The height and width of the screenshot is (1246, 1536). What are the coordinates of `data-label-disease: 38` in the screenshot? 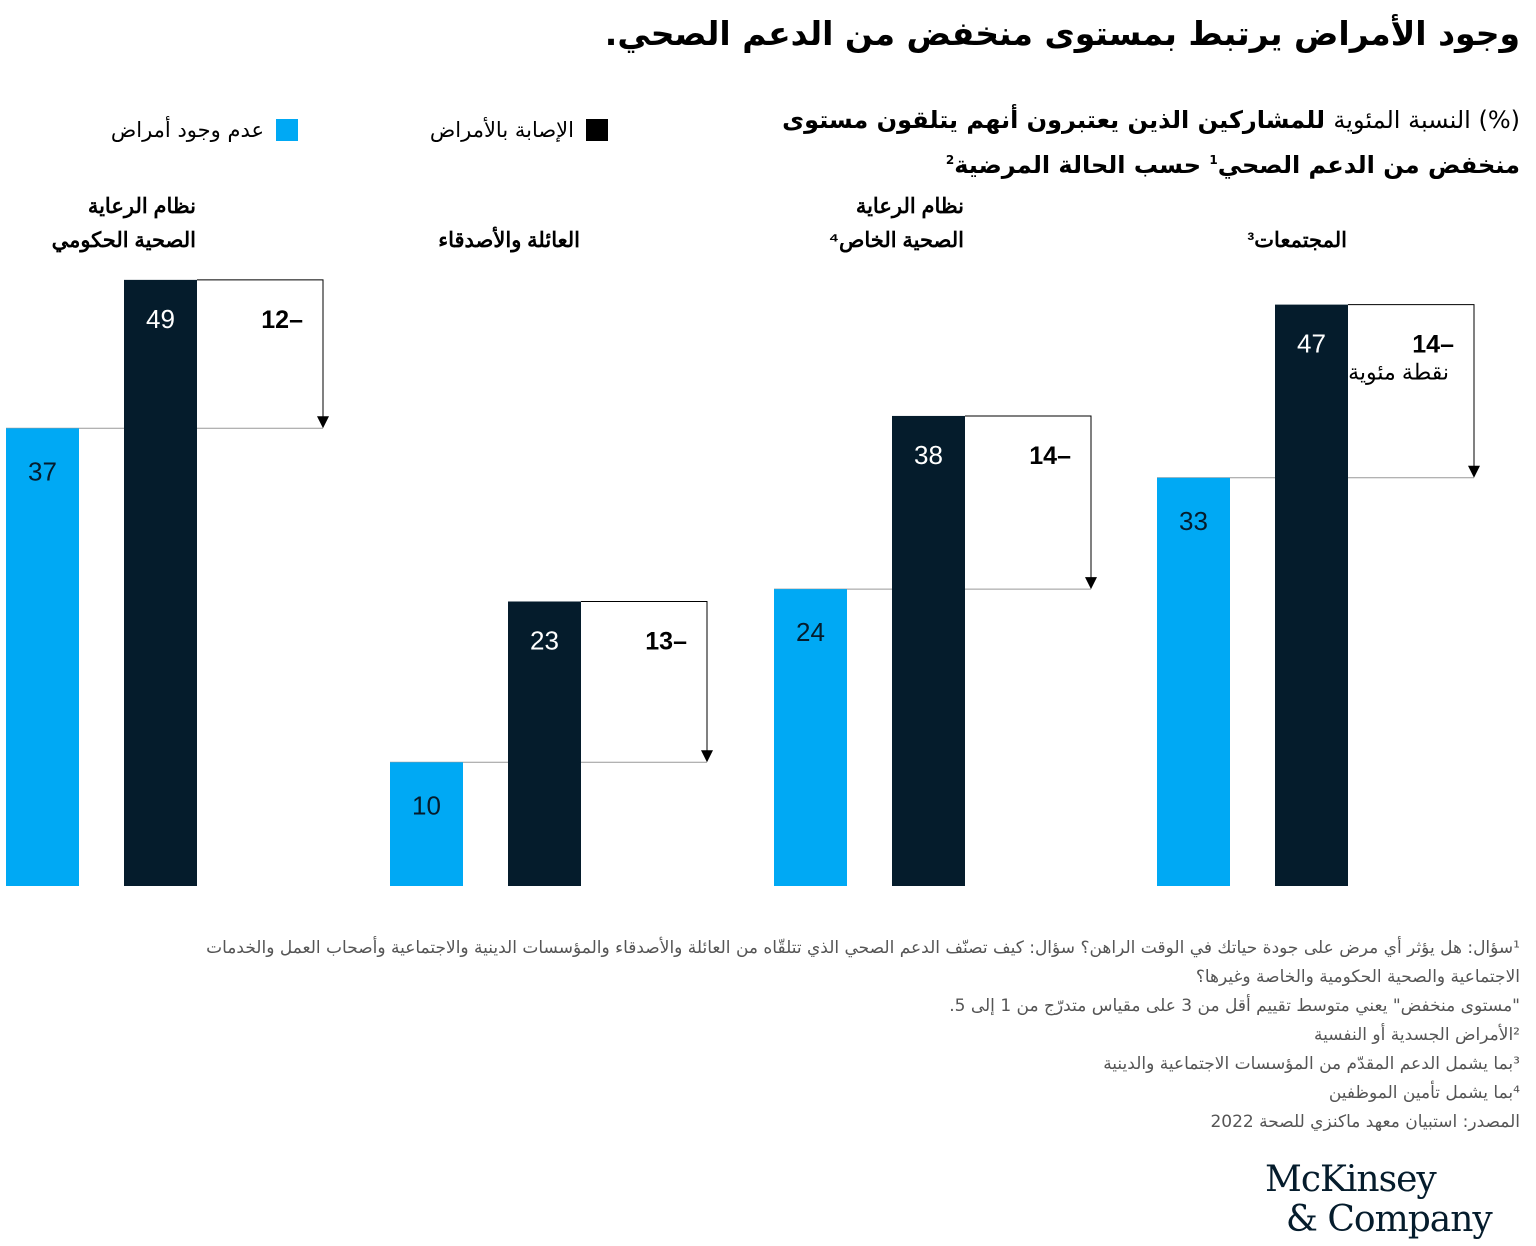 It's located at (928, 455).